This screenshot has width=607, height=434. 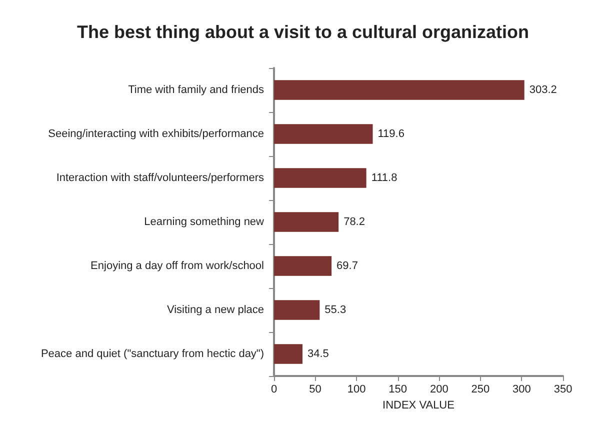 I want to click on y-tick-label: Enjoying a day off from work/school, so click(x=177, y=266).